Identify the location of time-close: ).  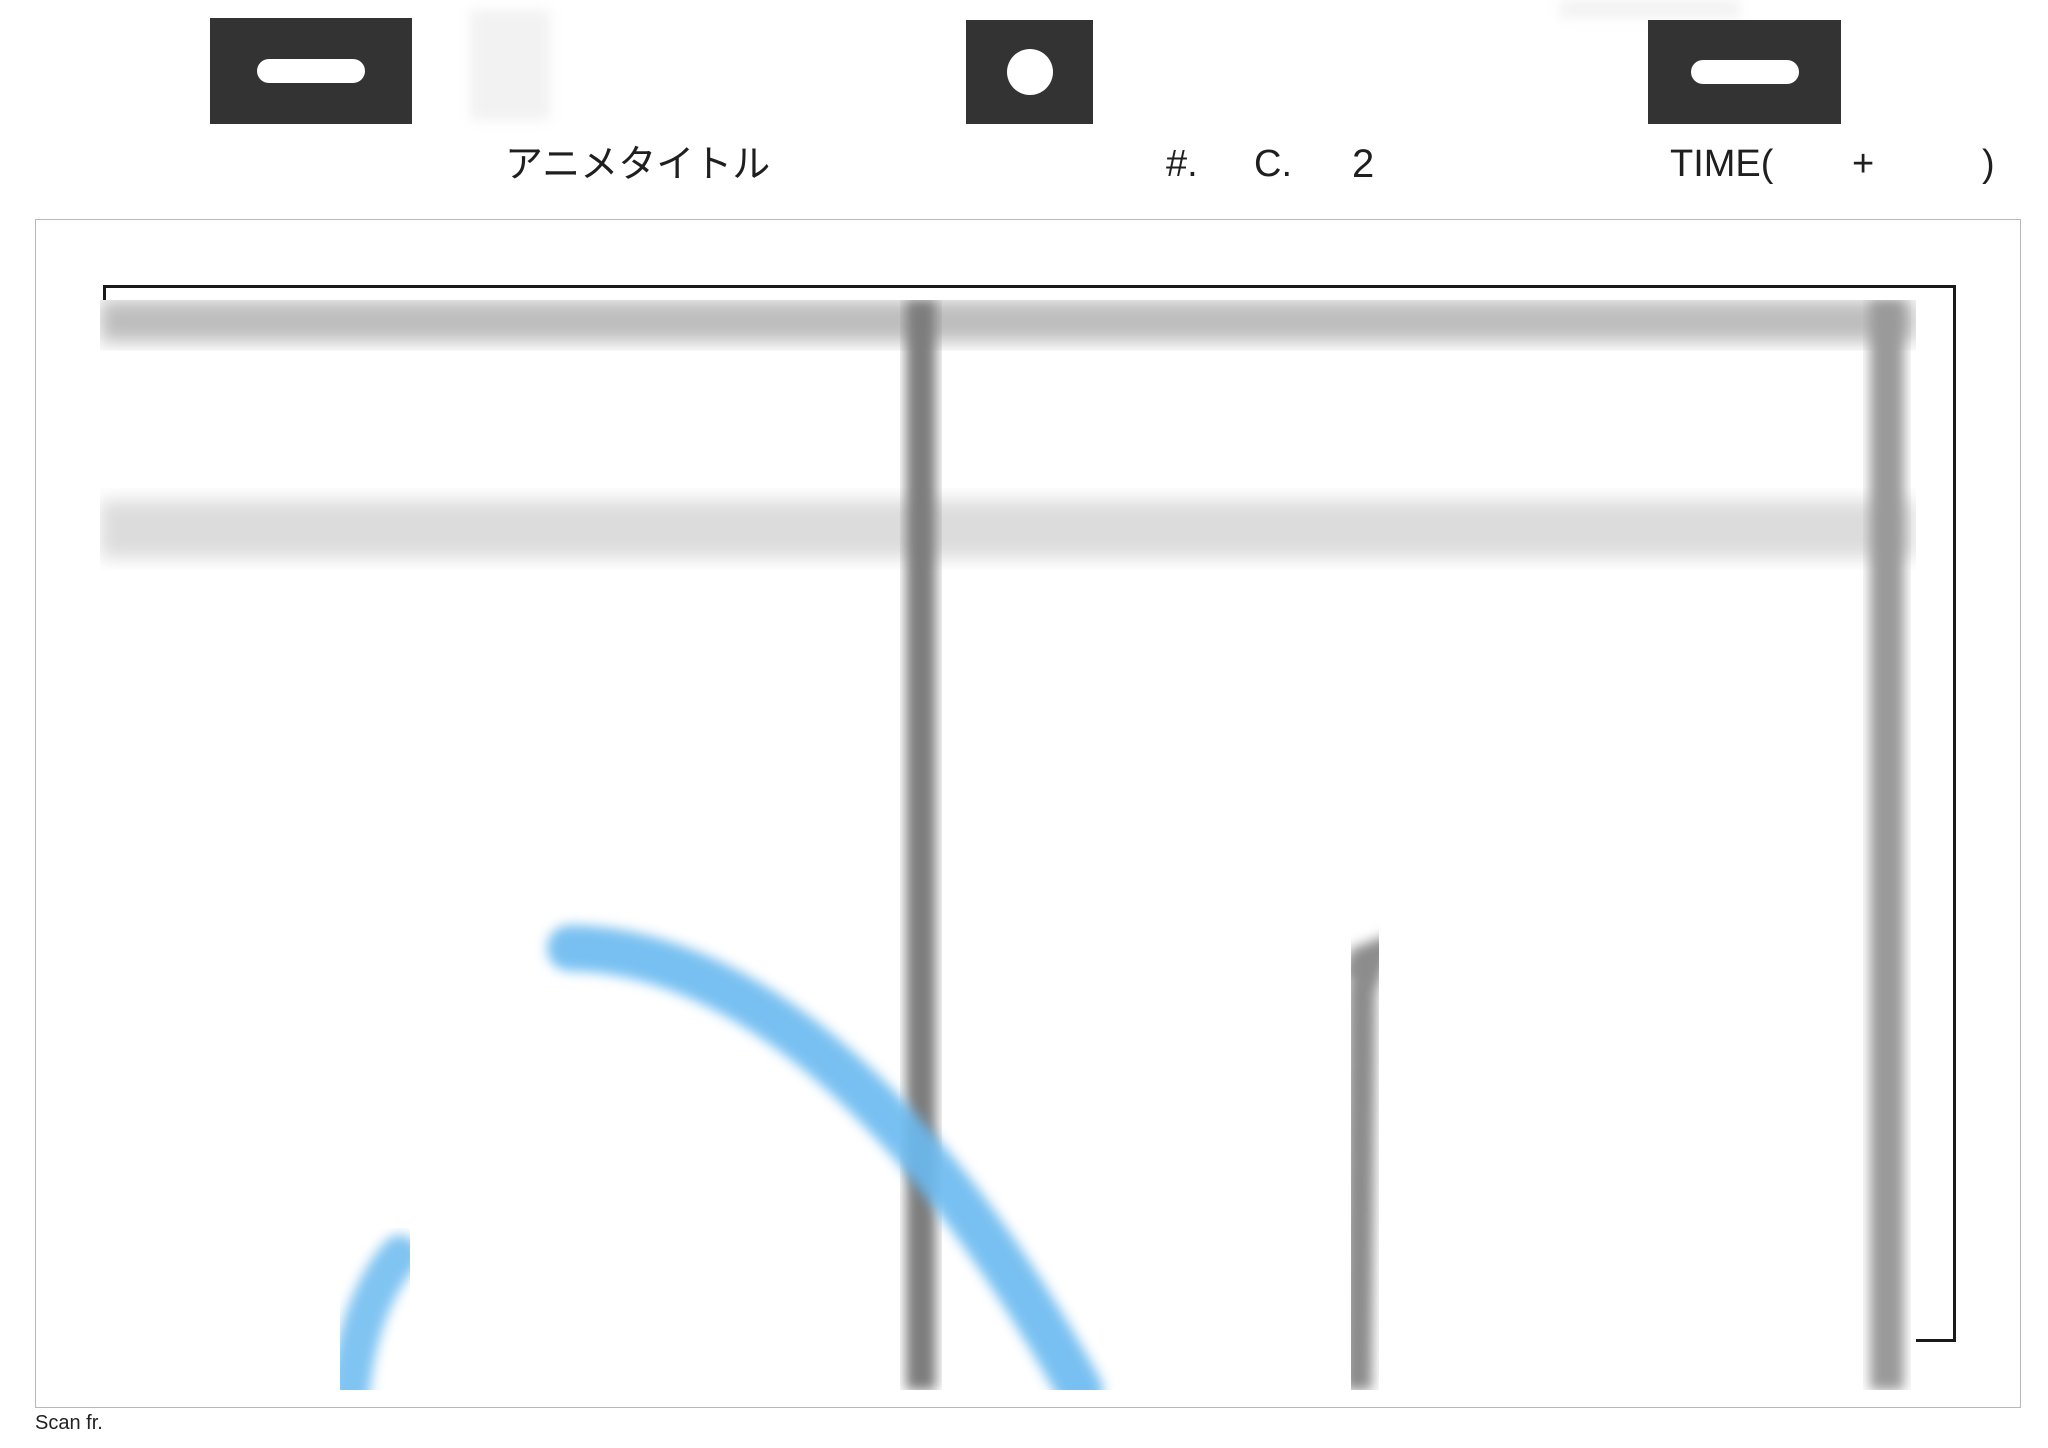
(1988, 164).